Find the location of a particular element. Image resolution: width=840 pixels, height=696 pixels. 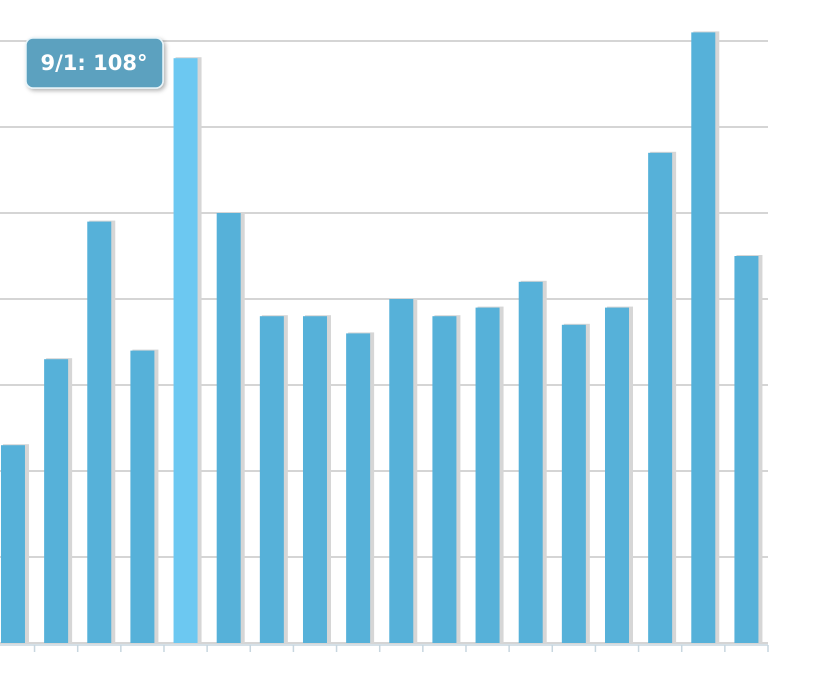

tooltip-text: 9/1: 108° is located at coordinates (94, 63).